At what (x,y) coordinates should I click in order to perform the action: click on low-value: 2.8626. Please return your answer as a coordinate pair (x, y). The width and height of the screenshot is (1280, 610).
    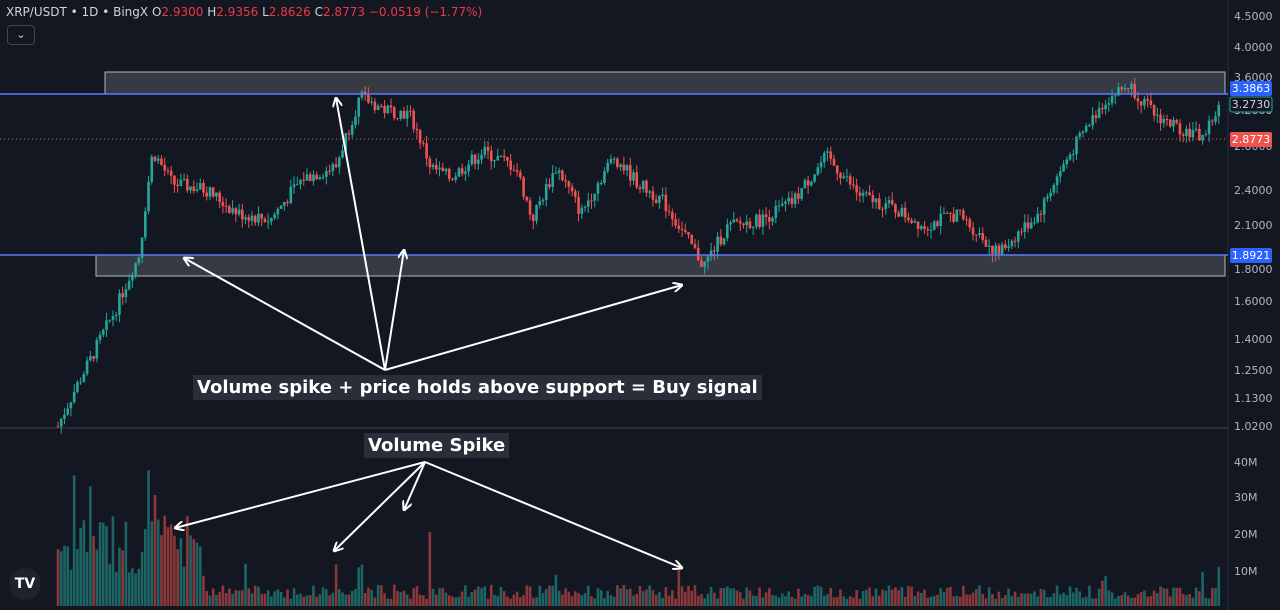
    Looking at the image, I should click on (289, 12).